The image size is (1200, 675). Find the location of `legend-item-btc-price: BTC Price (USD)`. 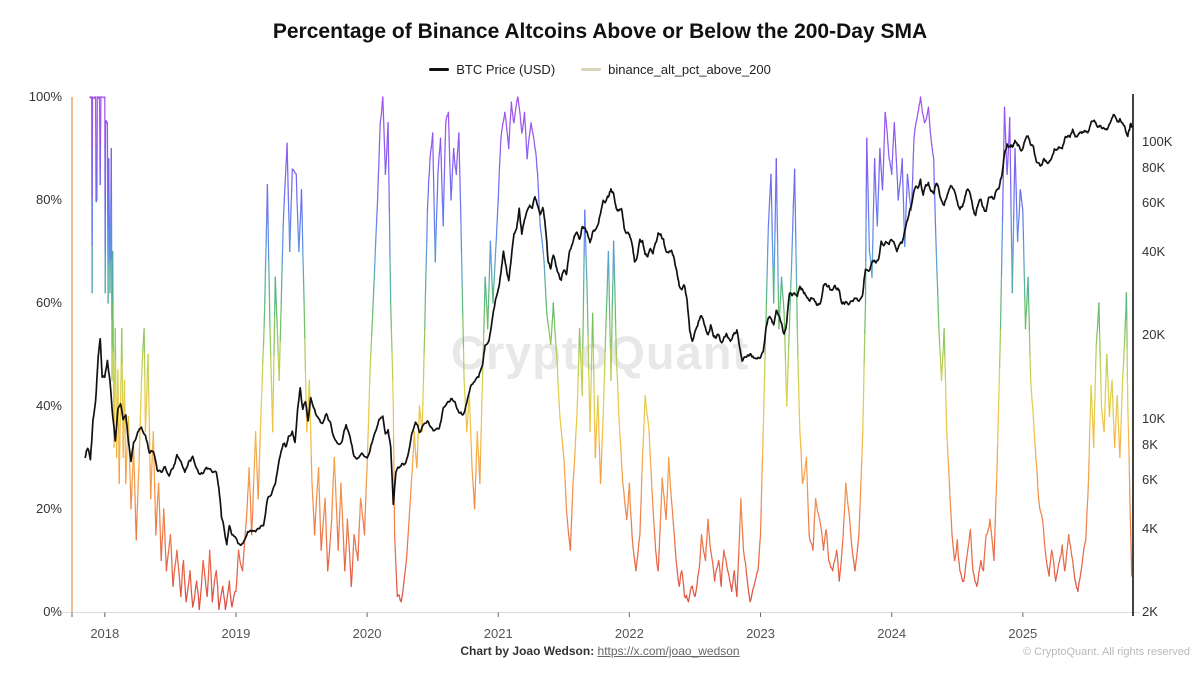

legend-item-btc-price: BTC Price (USD) is located at coordinates (492, 69).